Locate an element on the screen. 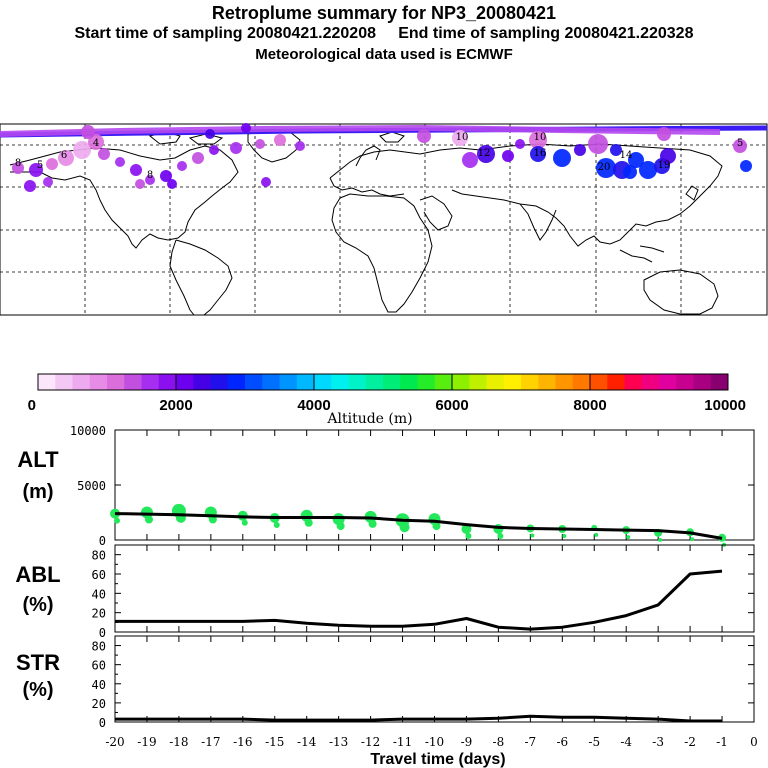  alt-ytick-label-2: 0 is located at coordinates (102, 541).